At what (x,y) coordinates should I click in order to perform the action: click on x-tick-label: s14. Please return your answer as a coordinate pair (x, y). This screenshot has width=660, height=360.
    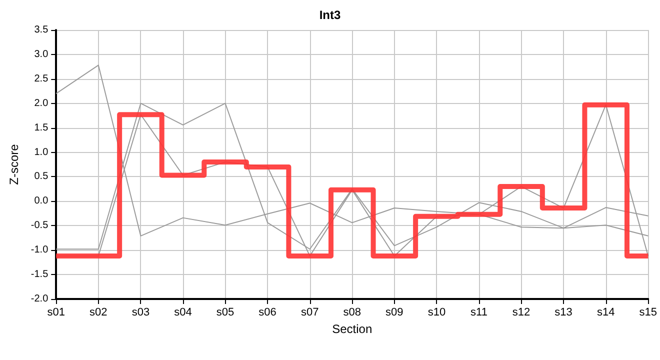
    Looking at the image, I should click on (605, 312).